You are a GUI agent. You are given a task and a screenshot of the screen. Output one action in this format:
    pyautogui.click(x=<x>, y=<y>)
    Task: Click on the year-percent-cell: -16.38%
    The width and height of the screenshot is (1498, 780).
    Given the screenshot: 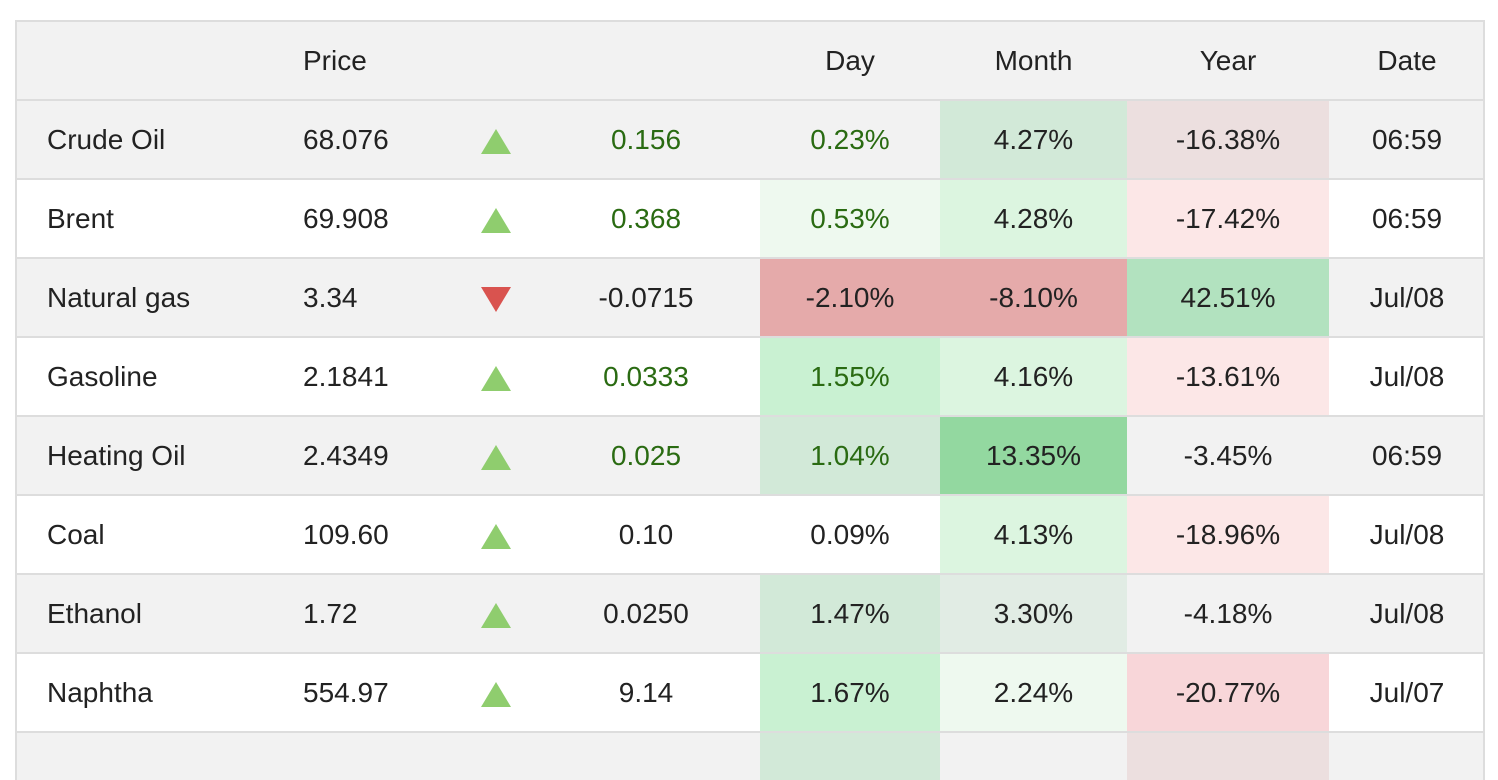 What is the action you would take?
    pyautogui.click(x=1228, y=140)
    